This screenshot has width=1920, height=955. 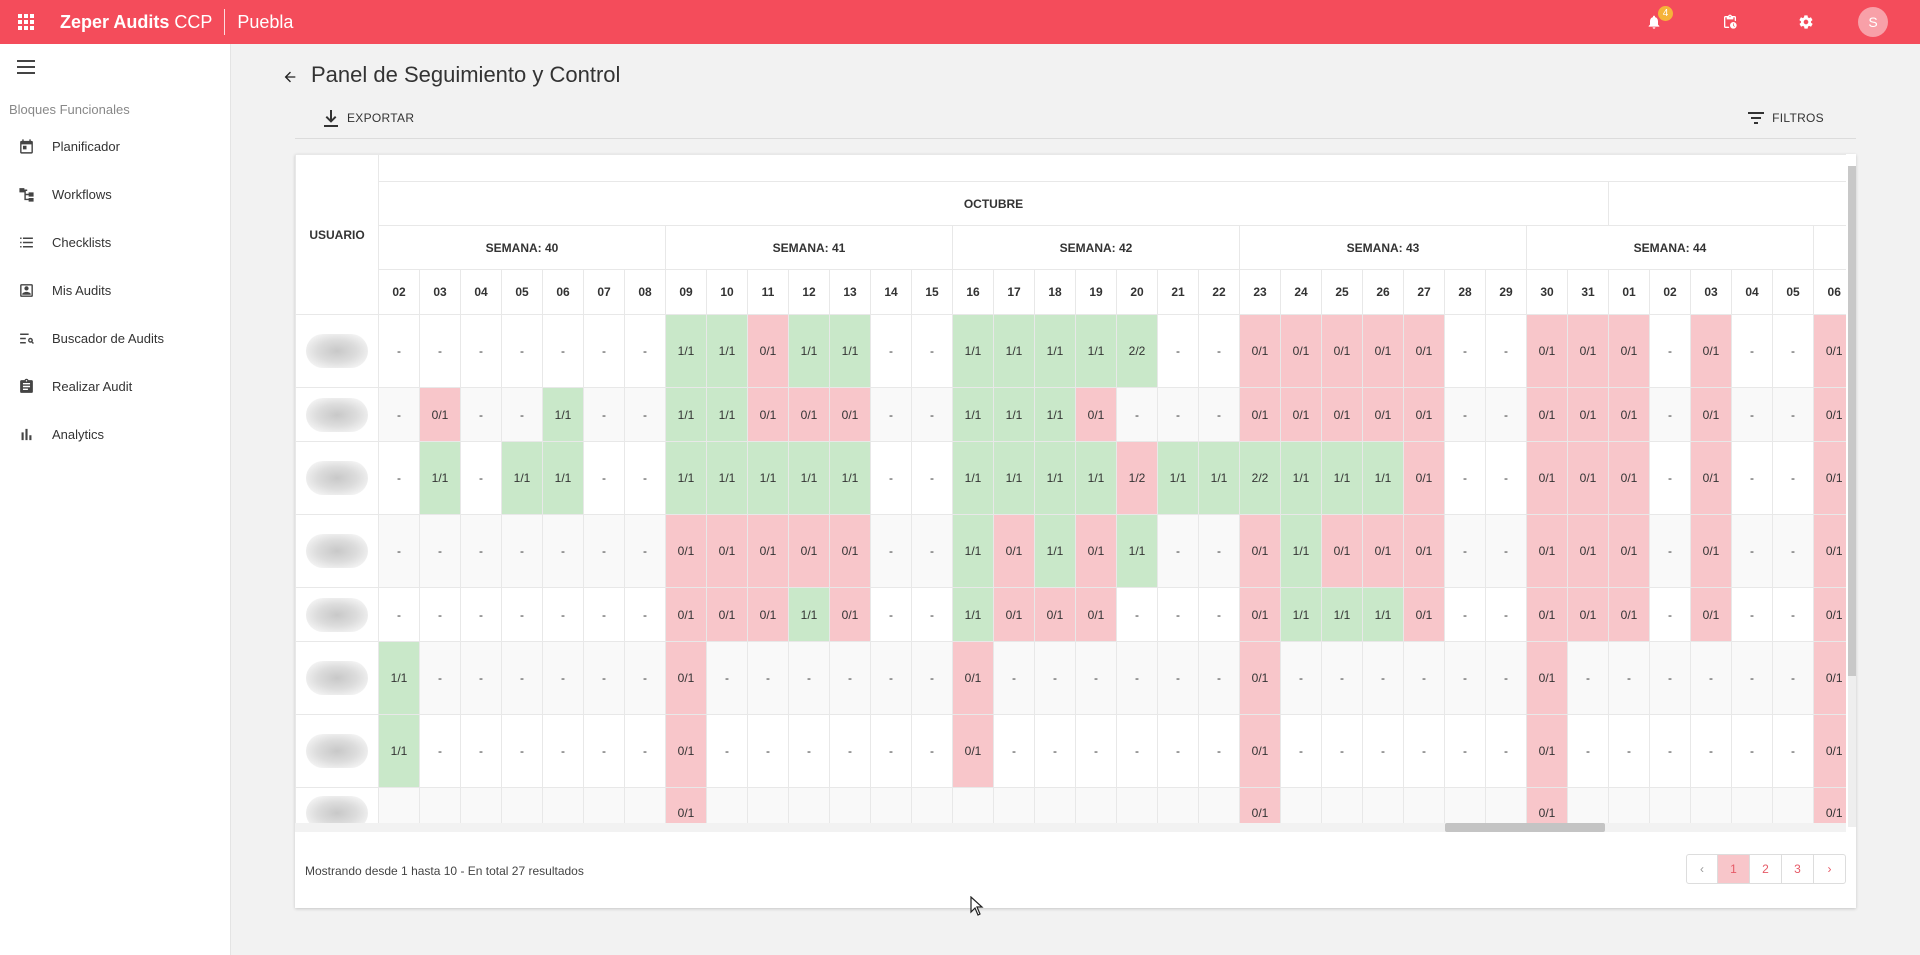 I want to click on filters-button: FILTROS, so click(x=1786, y=118).